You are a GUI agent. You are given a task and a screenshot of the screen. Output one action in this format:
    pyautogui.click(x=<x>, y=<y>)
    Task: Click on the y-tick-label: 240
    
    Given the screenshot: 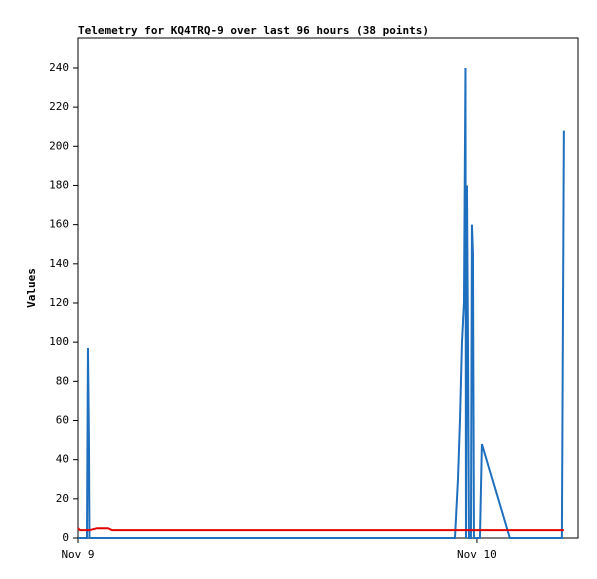 What is the action you would take?
    pyautogui.click(x=59, y=67)
    